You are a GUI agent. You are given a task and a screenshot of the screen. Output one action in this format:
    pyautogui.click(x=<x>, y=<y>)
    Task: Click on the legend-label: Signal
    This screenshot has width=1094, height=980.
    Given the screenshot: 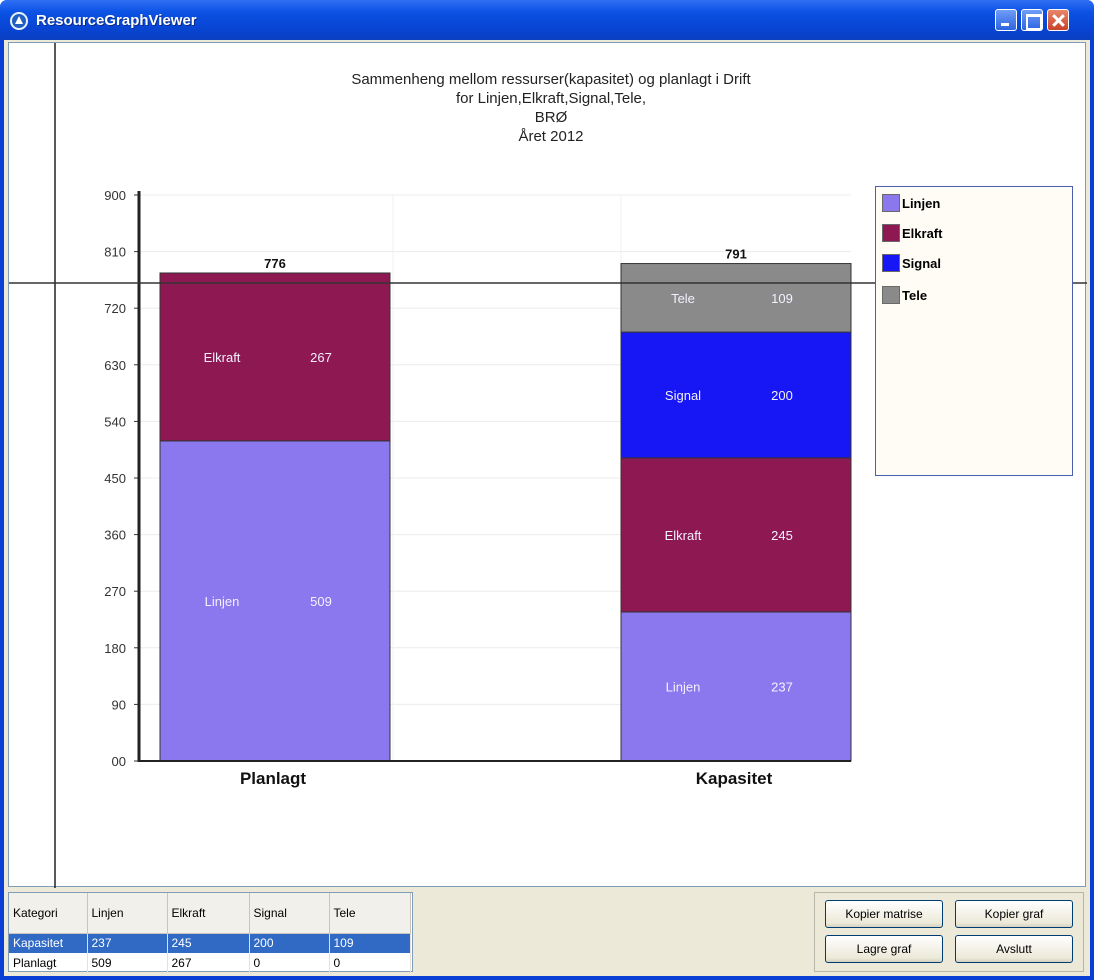 What is the action you would take?
    pyautogui.click(x=922, y=263)
    